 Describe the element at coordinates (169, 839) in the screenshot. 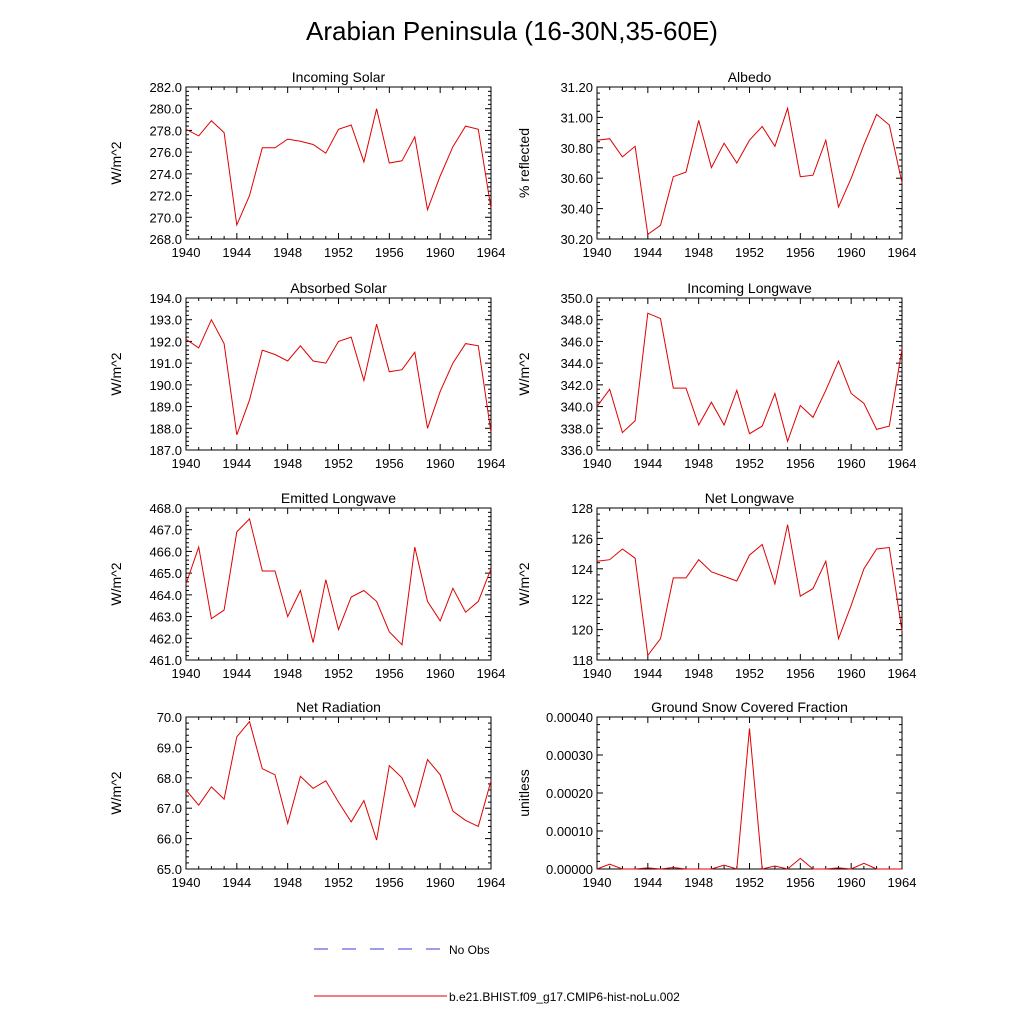

I see `y-tick-label: 66.0` at that location.